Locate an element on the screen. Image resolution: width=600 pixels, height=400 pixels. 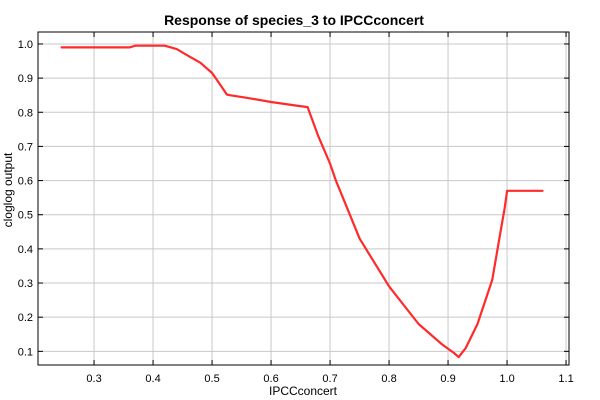
x-tick-label: 0.4 is located at coordinates (152, 379).